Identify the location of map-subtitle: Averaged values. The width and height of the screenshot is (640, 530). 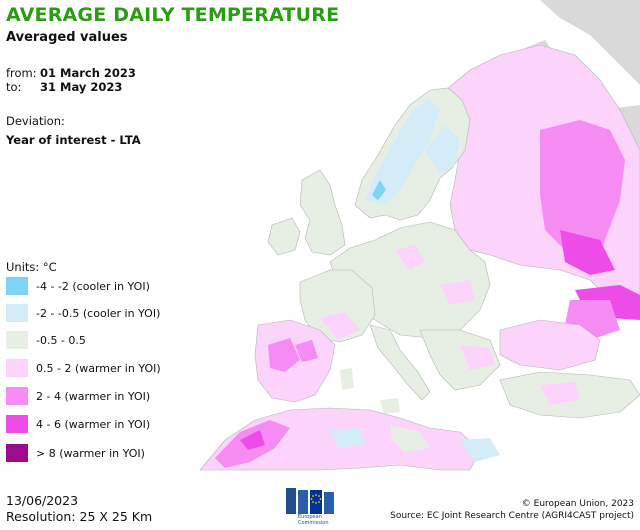
(67, 37).